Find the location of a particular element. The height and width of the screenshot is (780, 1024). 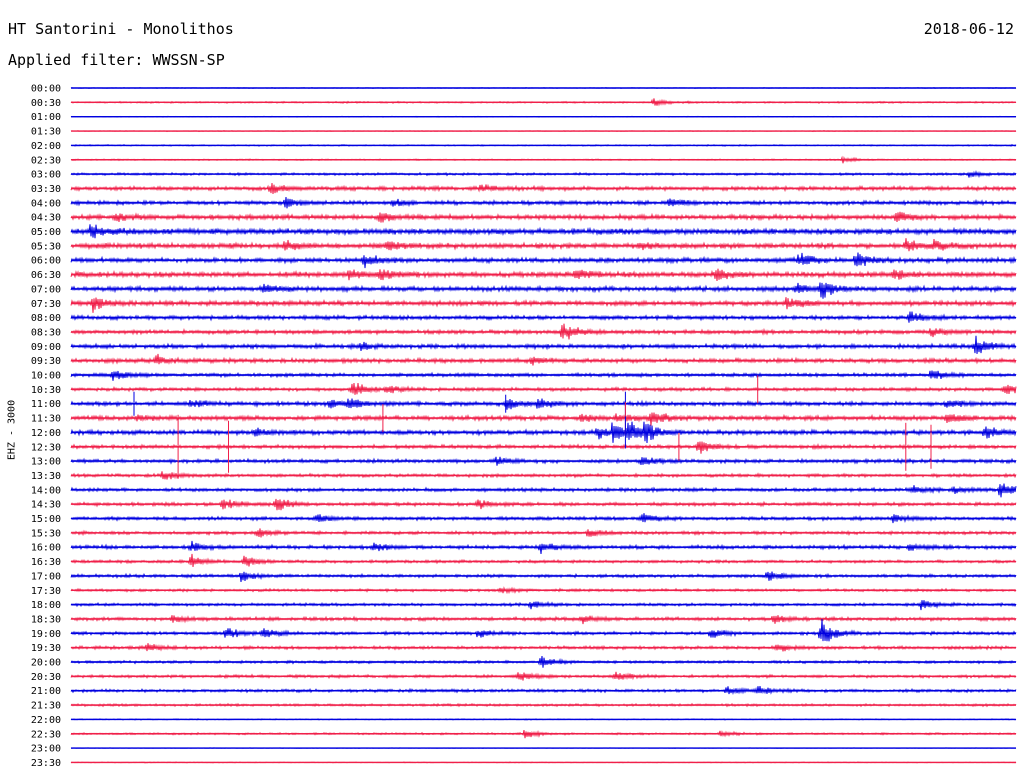

row-label: 16:30 is located at coordinates (46, 562).